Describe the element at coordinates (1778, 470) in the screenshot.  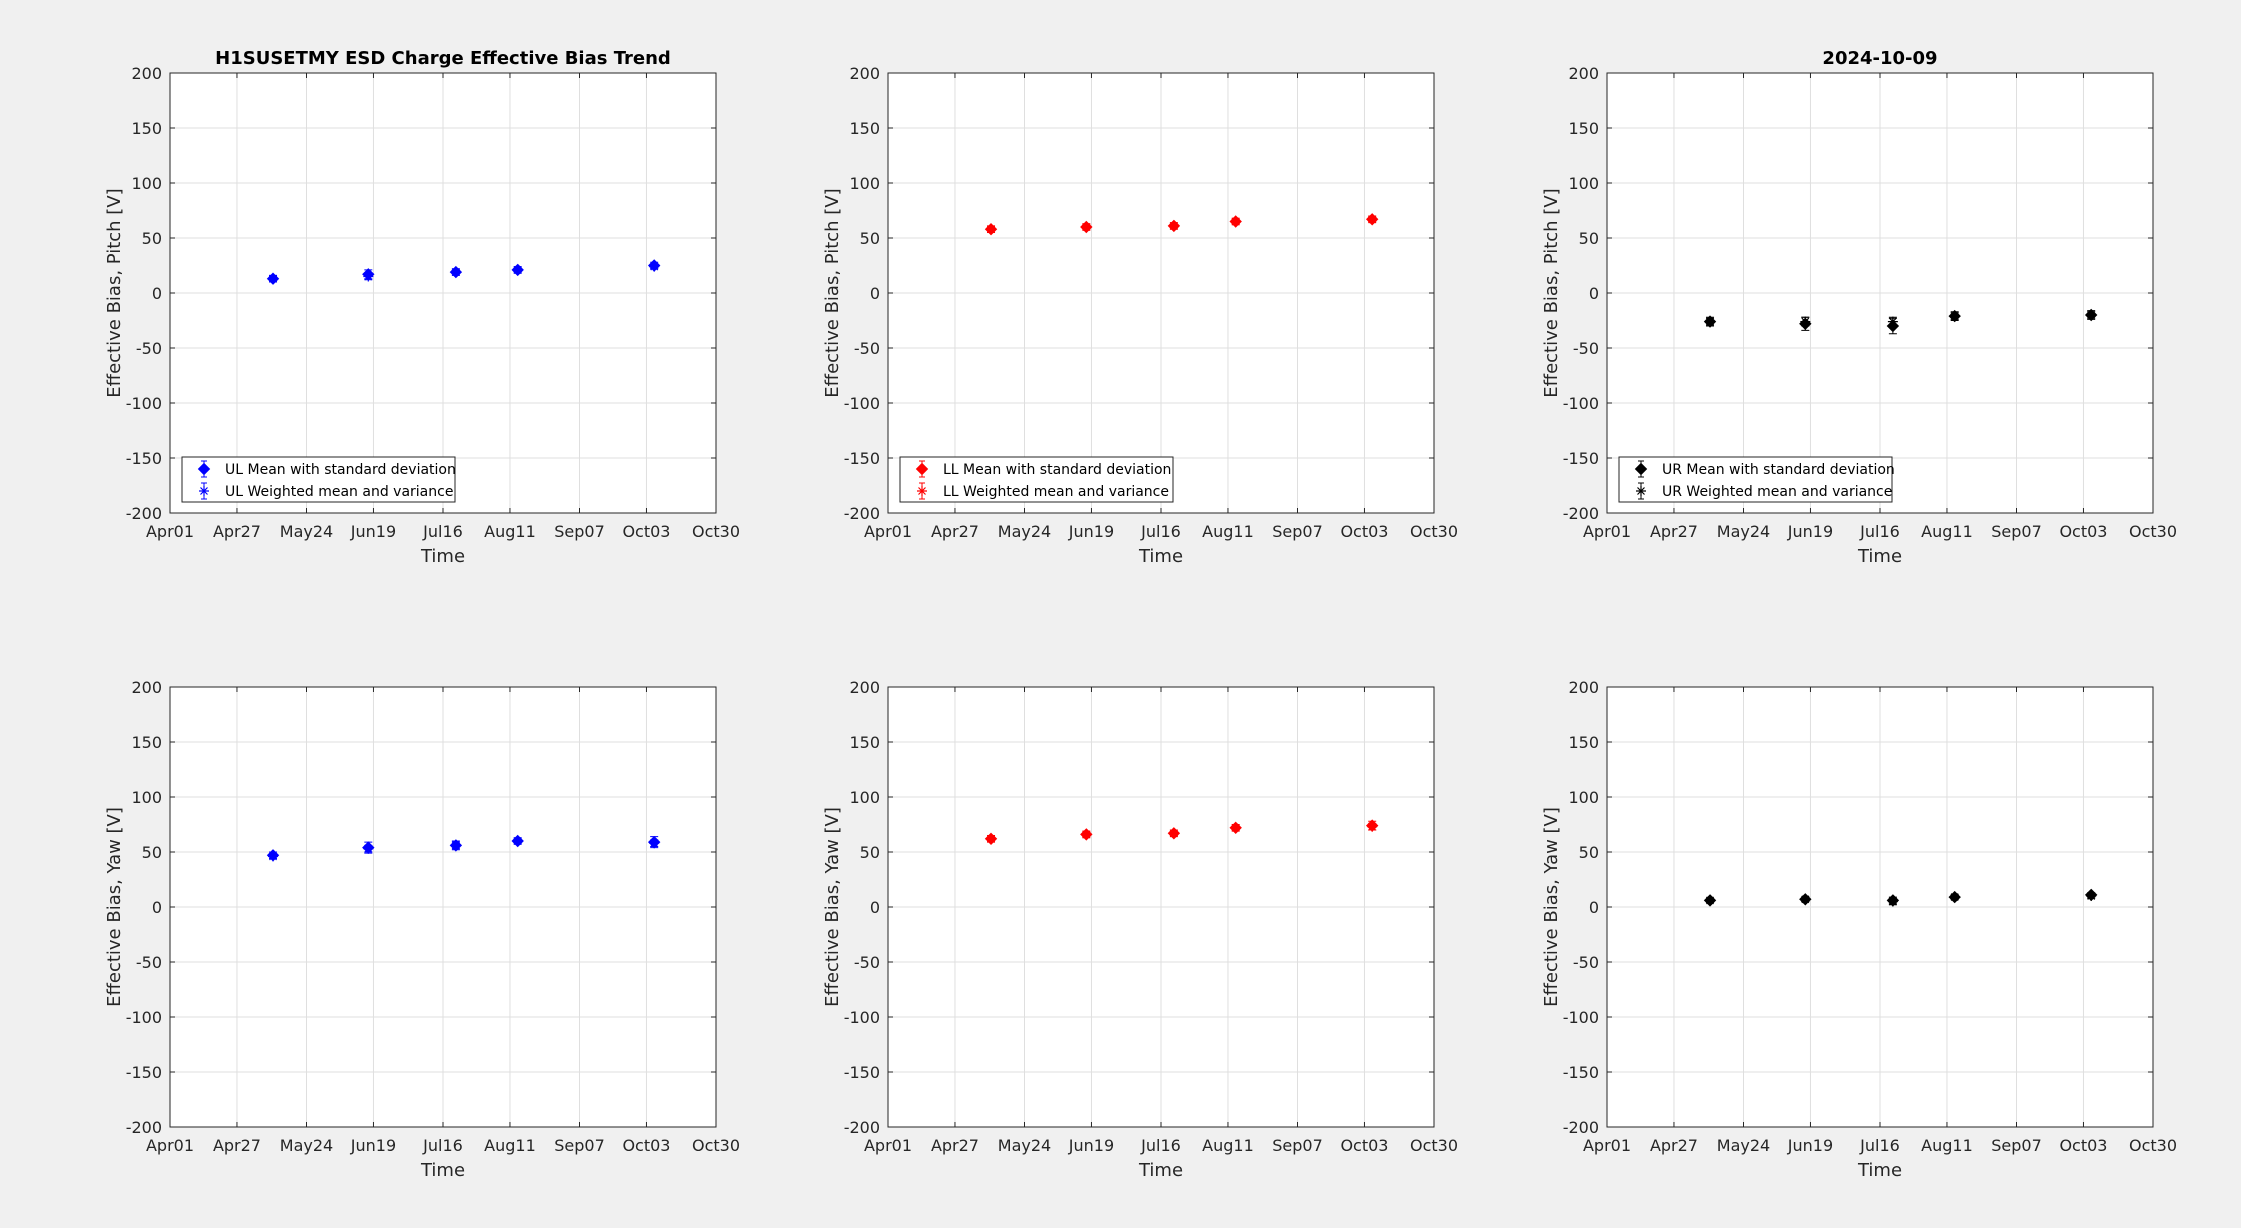
I see `legend-entry: UR Mean with standard deviation` at that location.